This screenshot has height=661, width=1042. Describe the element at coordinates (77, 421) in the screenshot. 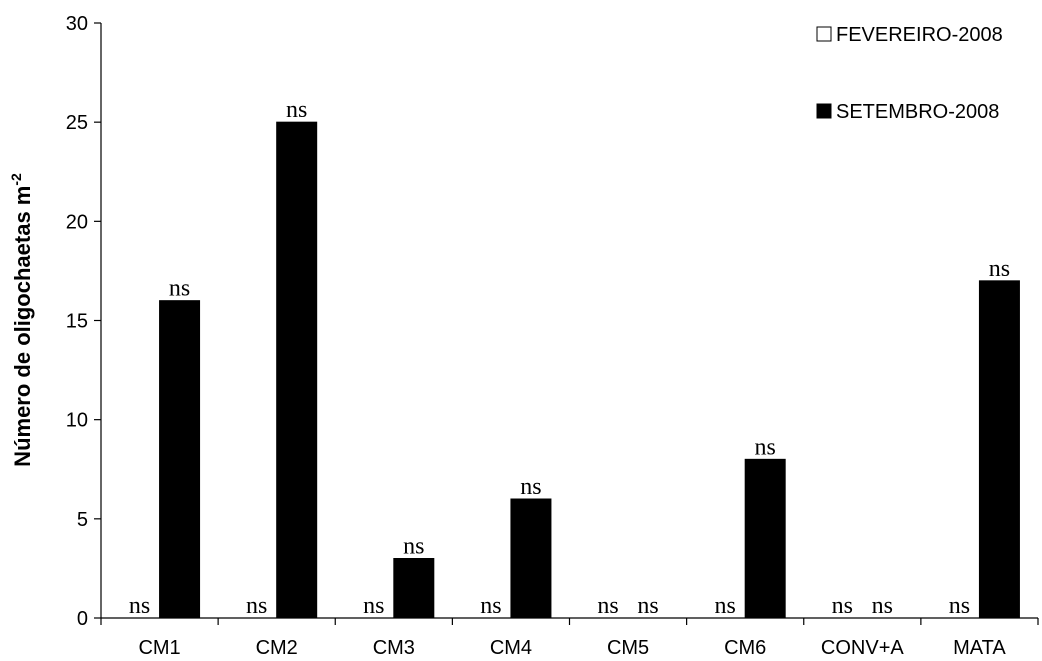

I see `y-tick-label: 10` at that location.